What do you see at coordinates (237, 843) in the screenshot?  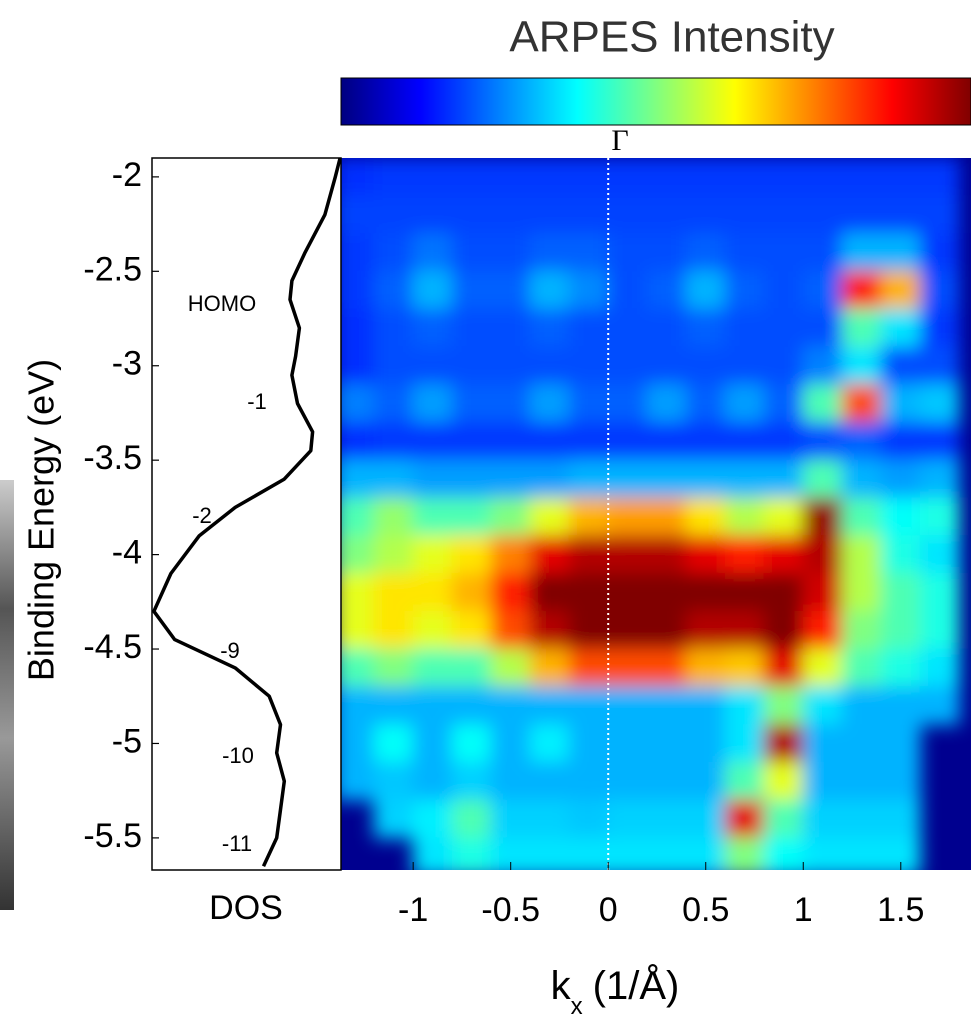 I see `peak-label: -11` at bounding box center [237, 843].